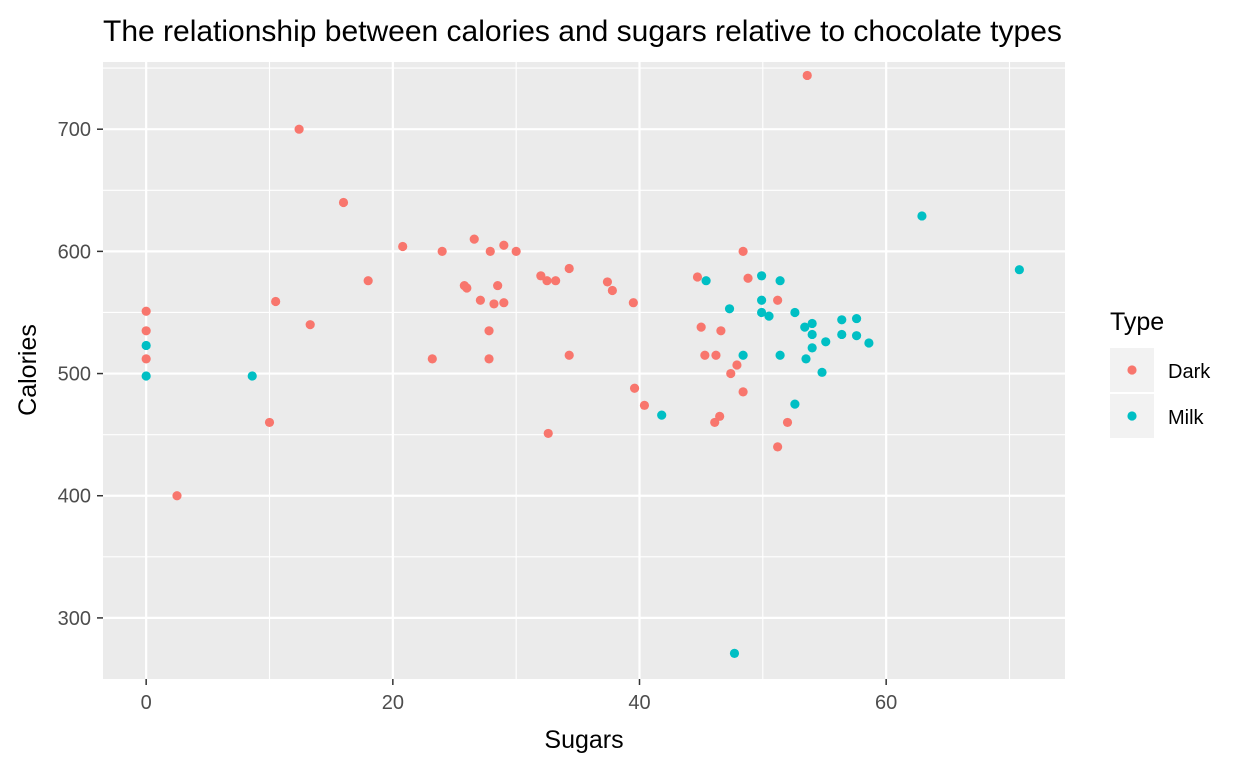 Image resolution: width=1248 pixels, height=773 pixels. What do you see at coordinates (28, 370) in the screenshot?
I see `y-axis-label: Calories` at bounding box center [28, 370].